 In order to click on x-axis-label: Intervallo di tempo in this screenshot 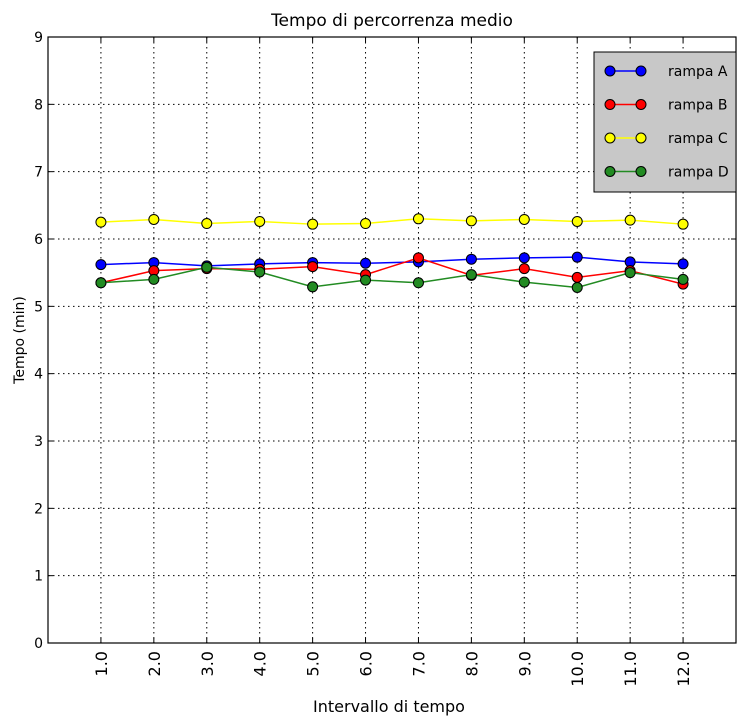, I will do `click(389, 706)`.